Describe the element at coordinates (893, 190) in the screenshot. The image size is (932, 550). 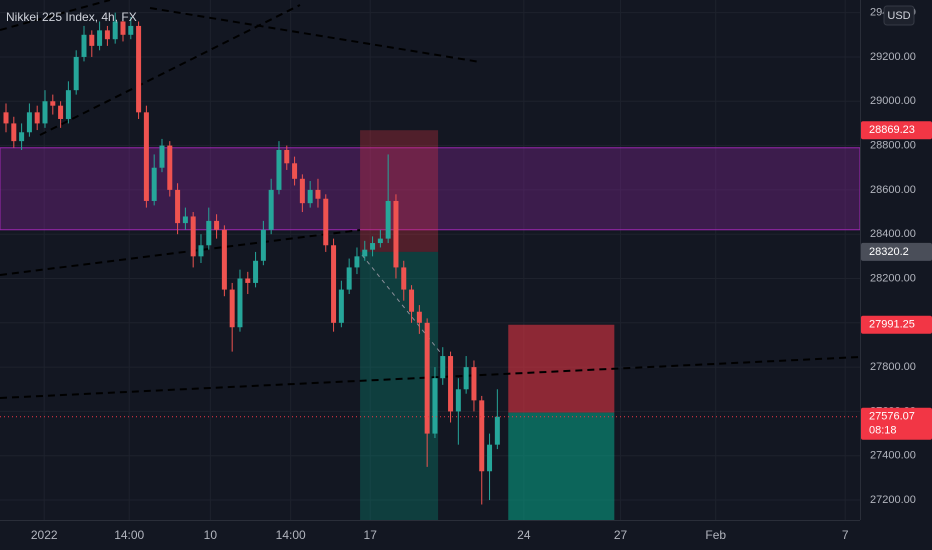
I see `y-tick-label: 28600.00` at that location.